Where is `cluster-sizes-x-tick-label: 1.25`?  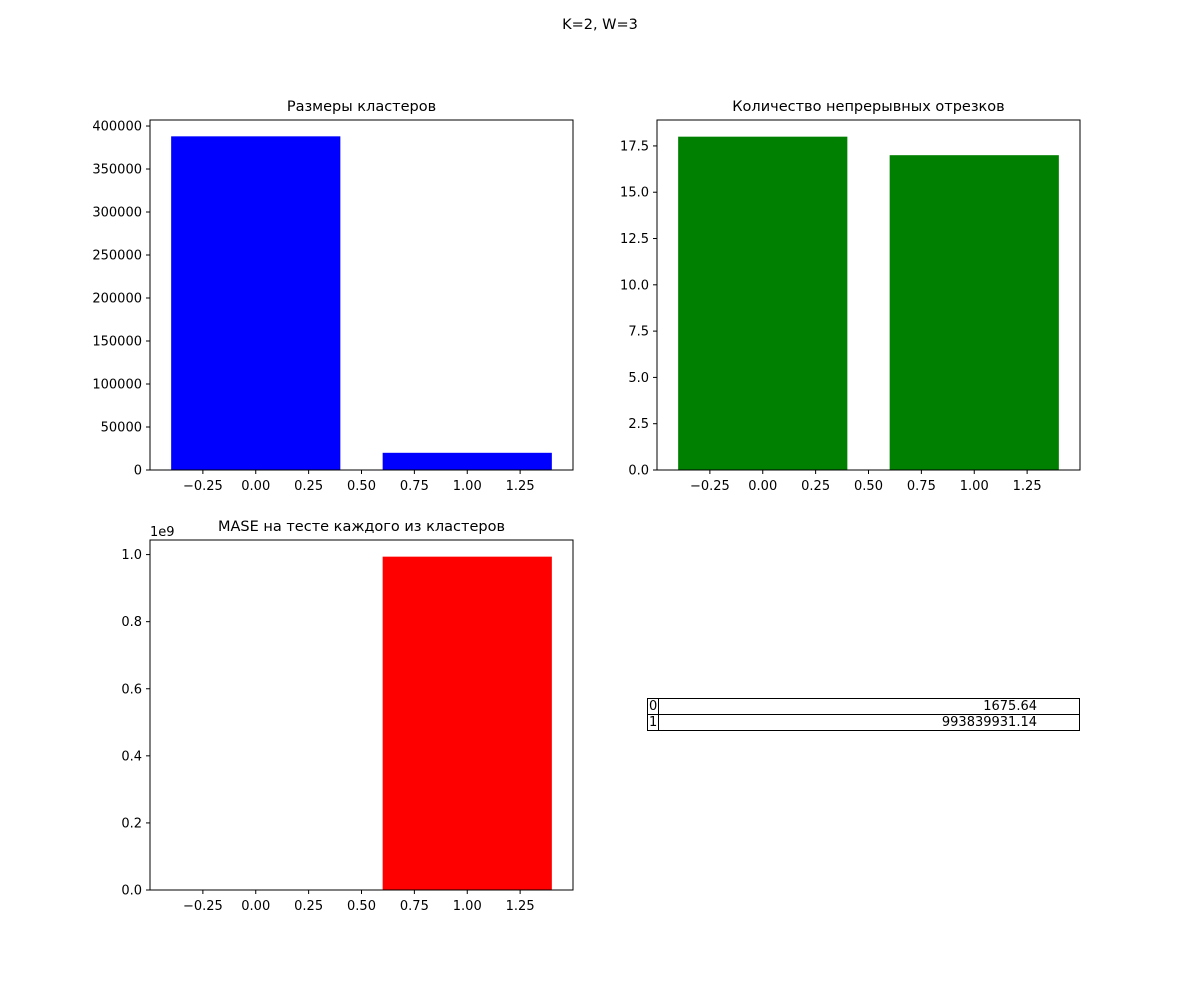 cluster-sizes-x-tick-label: 1.25 is located at coordinates (520, 486).